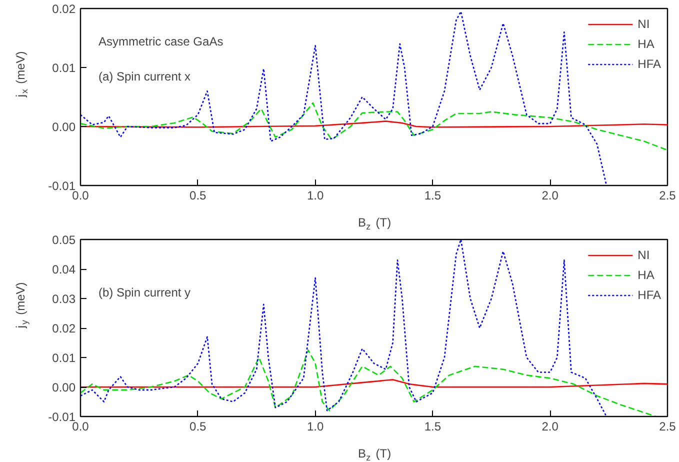 This screenshot has width=679, height=462. What do you see at coordinates (144, 293) in the screenshot?
I see `annotation: (b) Spin current y` at bounding box center [144, 293].